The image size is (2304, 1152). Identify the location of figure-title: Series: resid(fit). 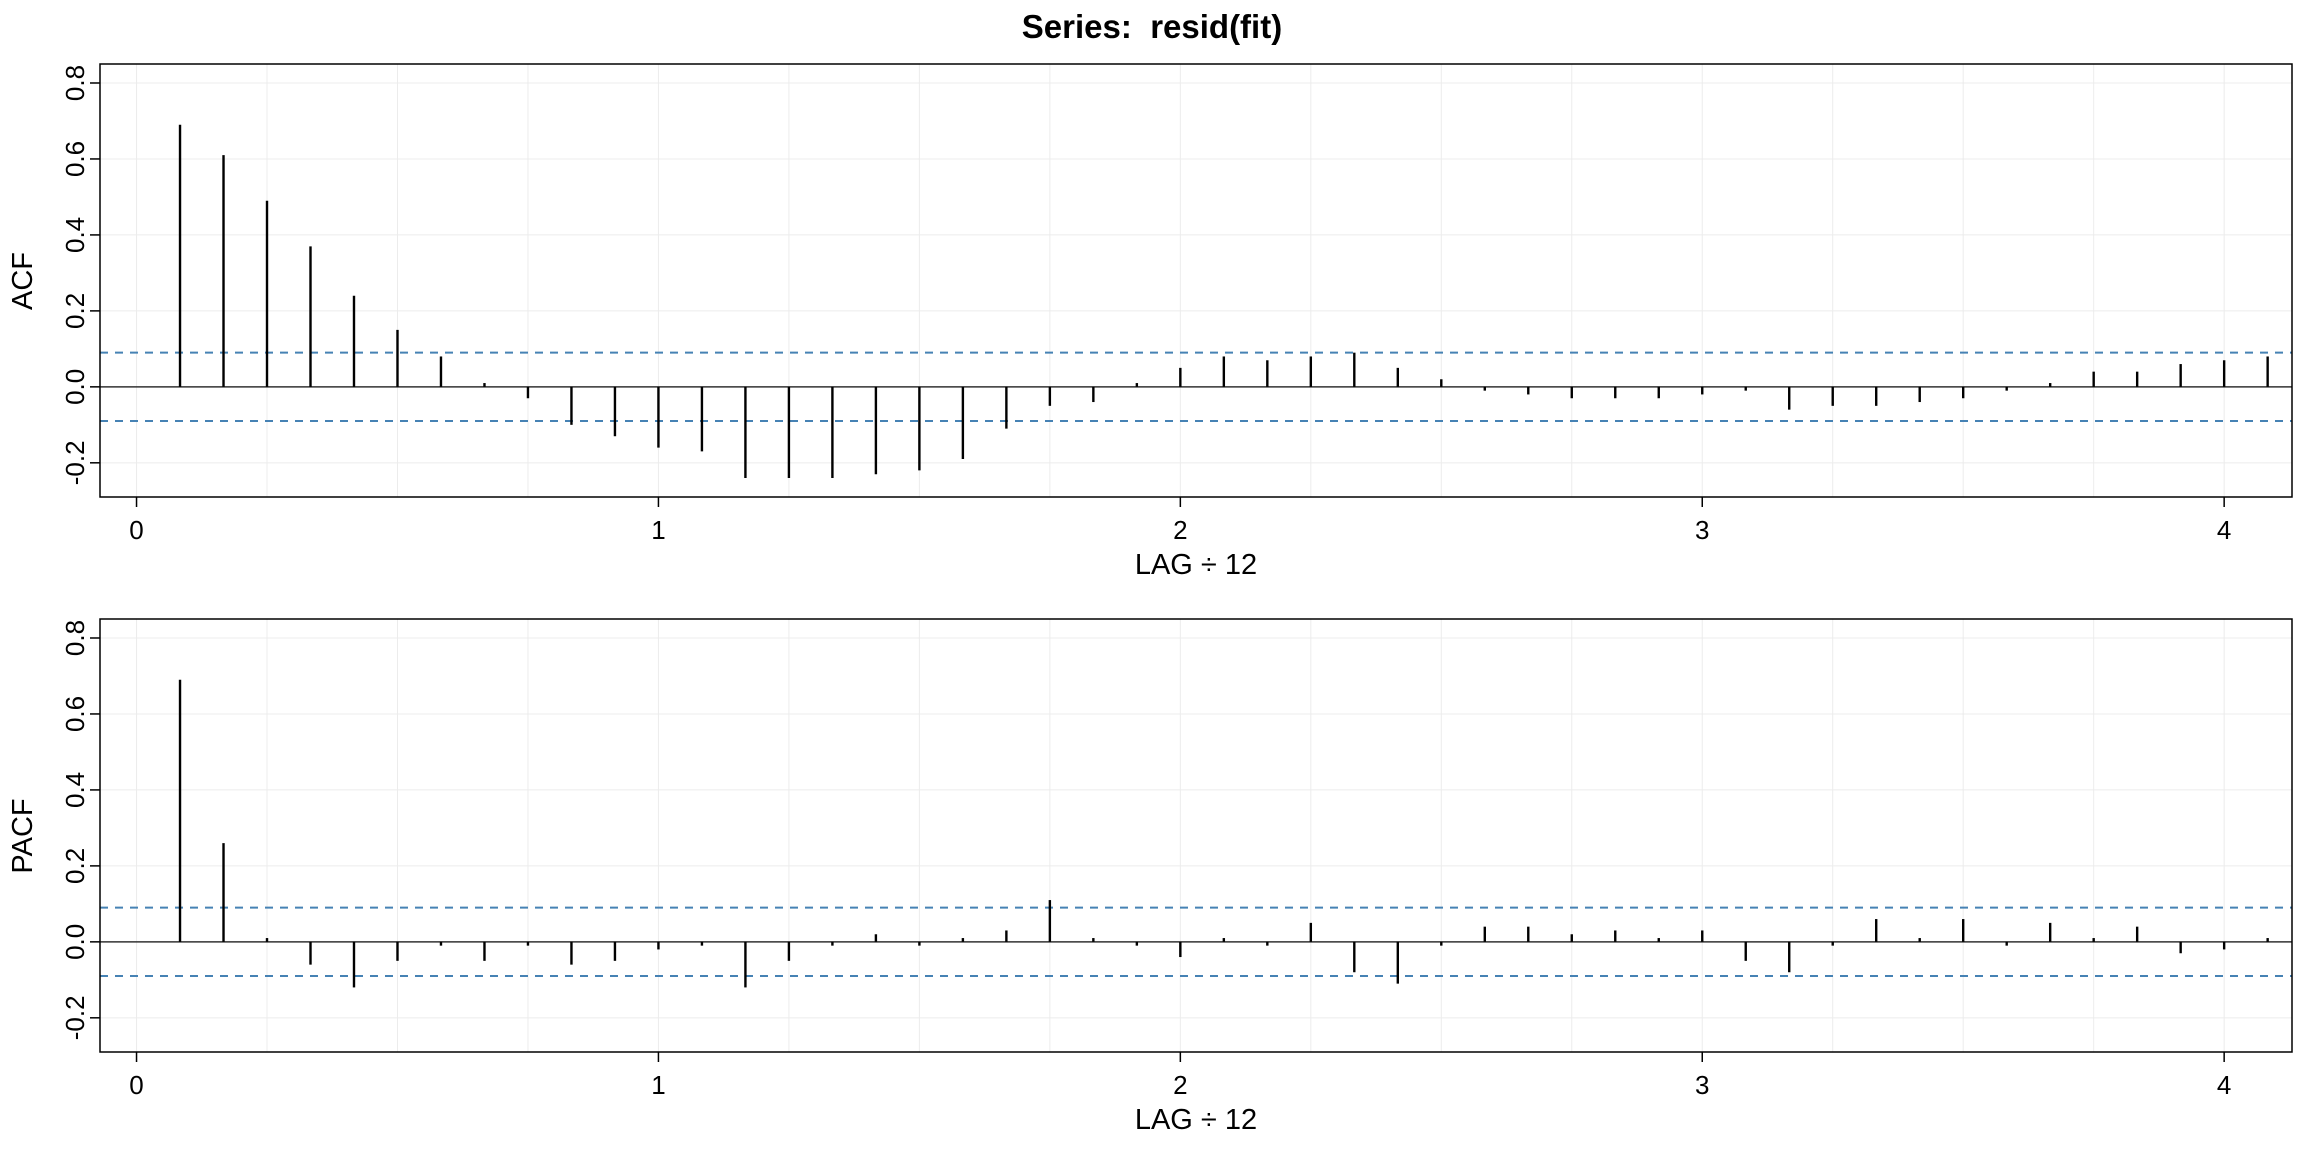
(1152, 26).